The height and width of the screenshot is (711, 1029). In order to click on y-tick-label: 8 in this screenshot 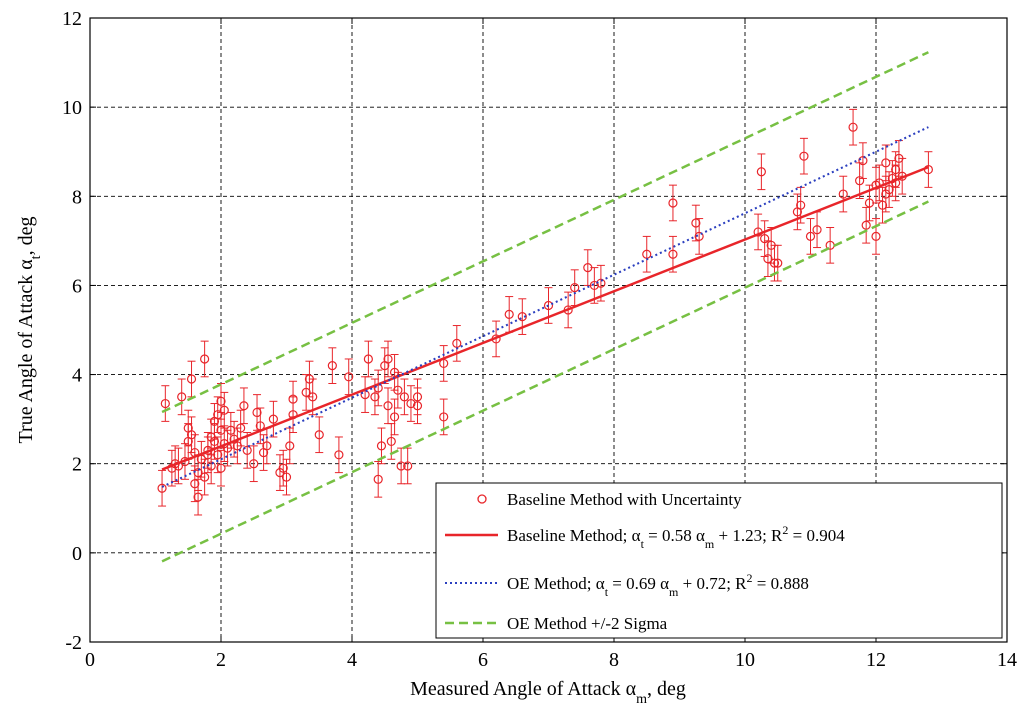, I will do `click(77, 197)`.